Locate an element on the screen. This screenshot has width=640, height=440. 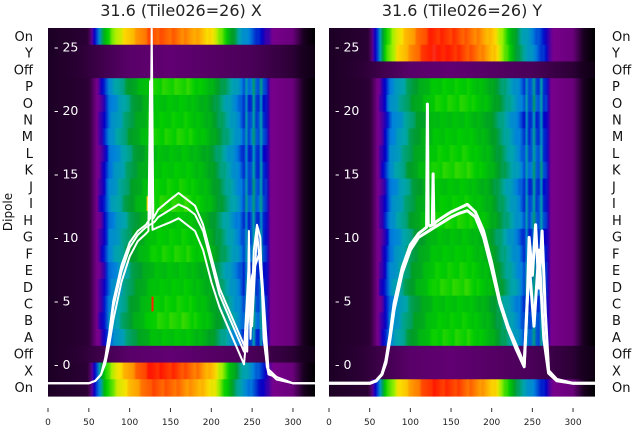
heatmap-row-f is located at coordinates (181, 254).